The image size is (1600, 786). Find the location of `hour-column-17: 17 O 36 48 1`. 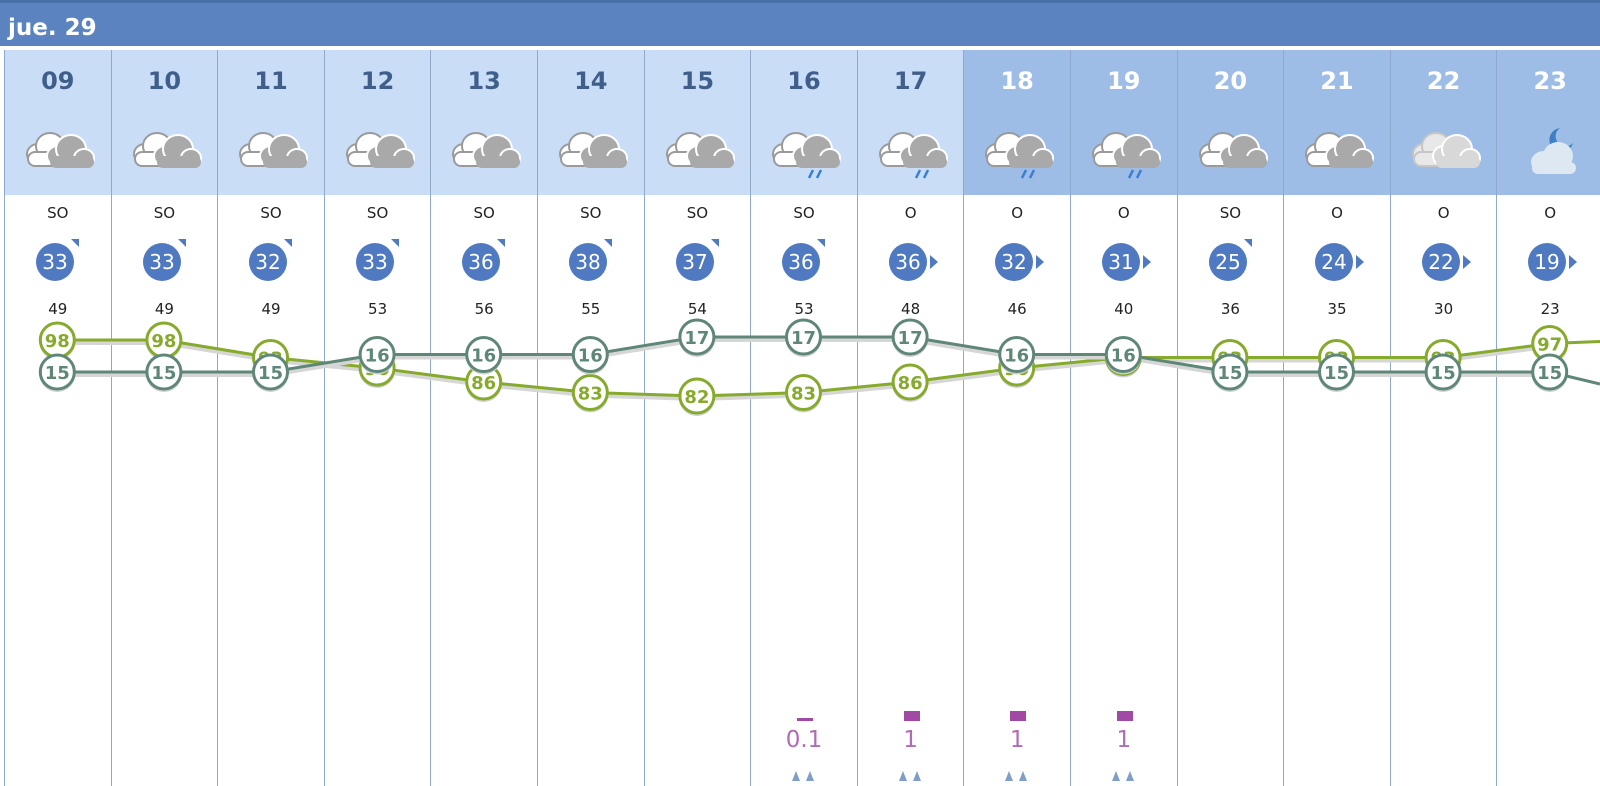

hour-column-17: 17 O 36 48 1 is located at coordinates (910, 418).